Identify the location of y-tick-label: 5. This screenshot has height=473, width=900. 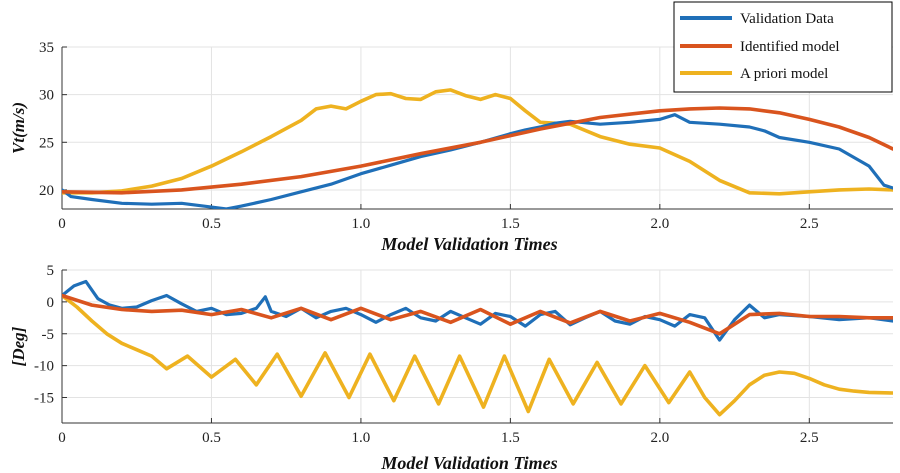
(51, 271).